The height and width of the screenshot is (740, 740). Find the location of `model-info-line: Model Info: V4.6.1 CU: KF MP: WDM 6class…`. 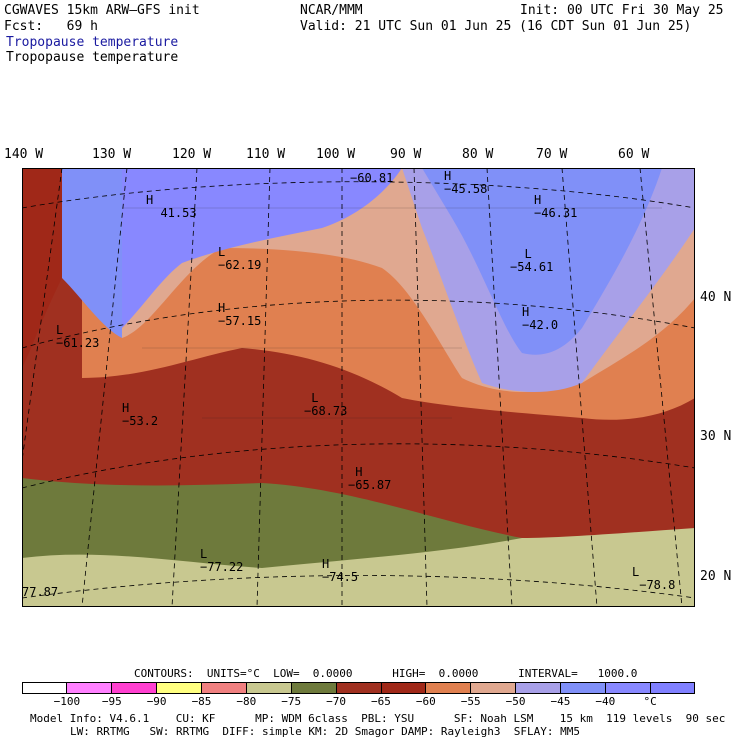

model-info-line: Model Info: V4.6.1 CU: KF MP: WDM 6class… is located at coordinates (378, 718).